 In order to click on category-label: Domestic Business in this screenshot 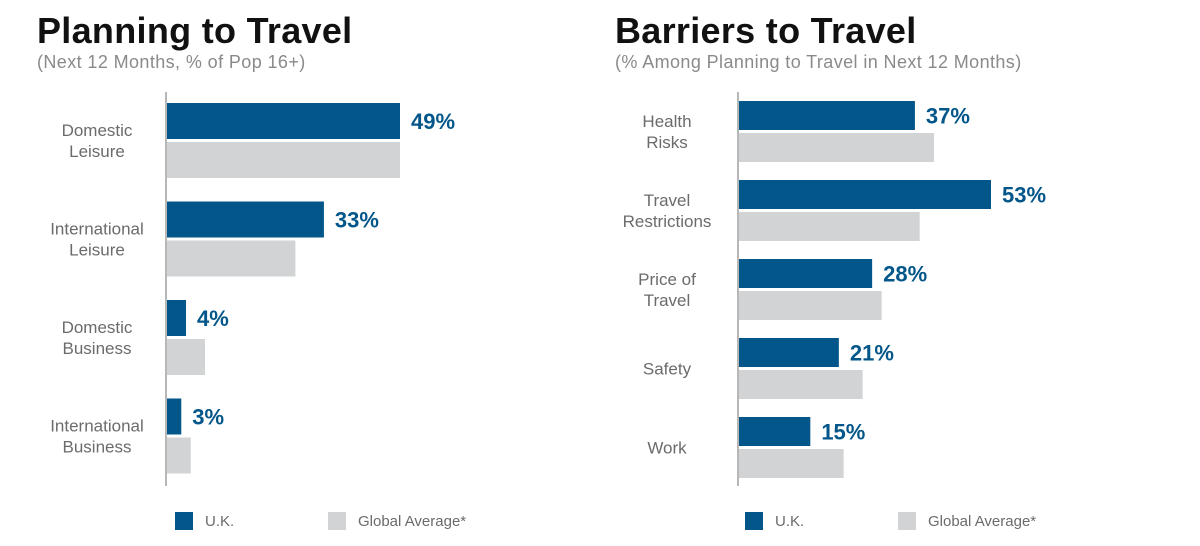, I will do `click(97, 338)`.